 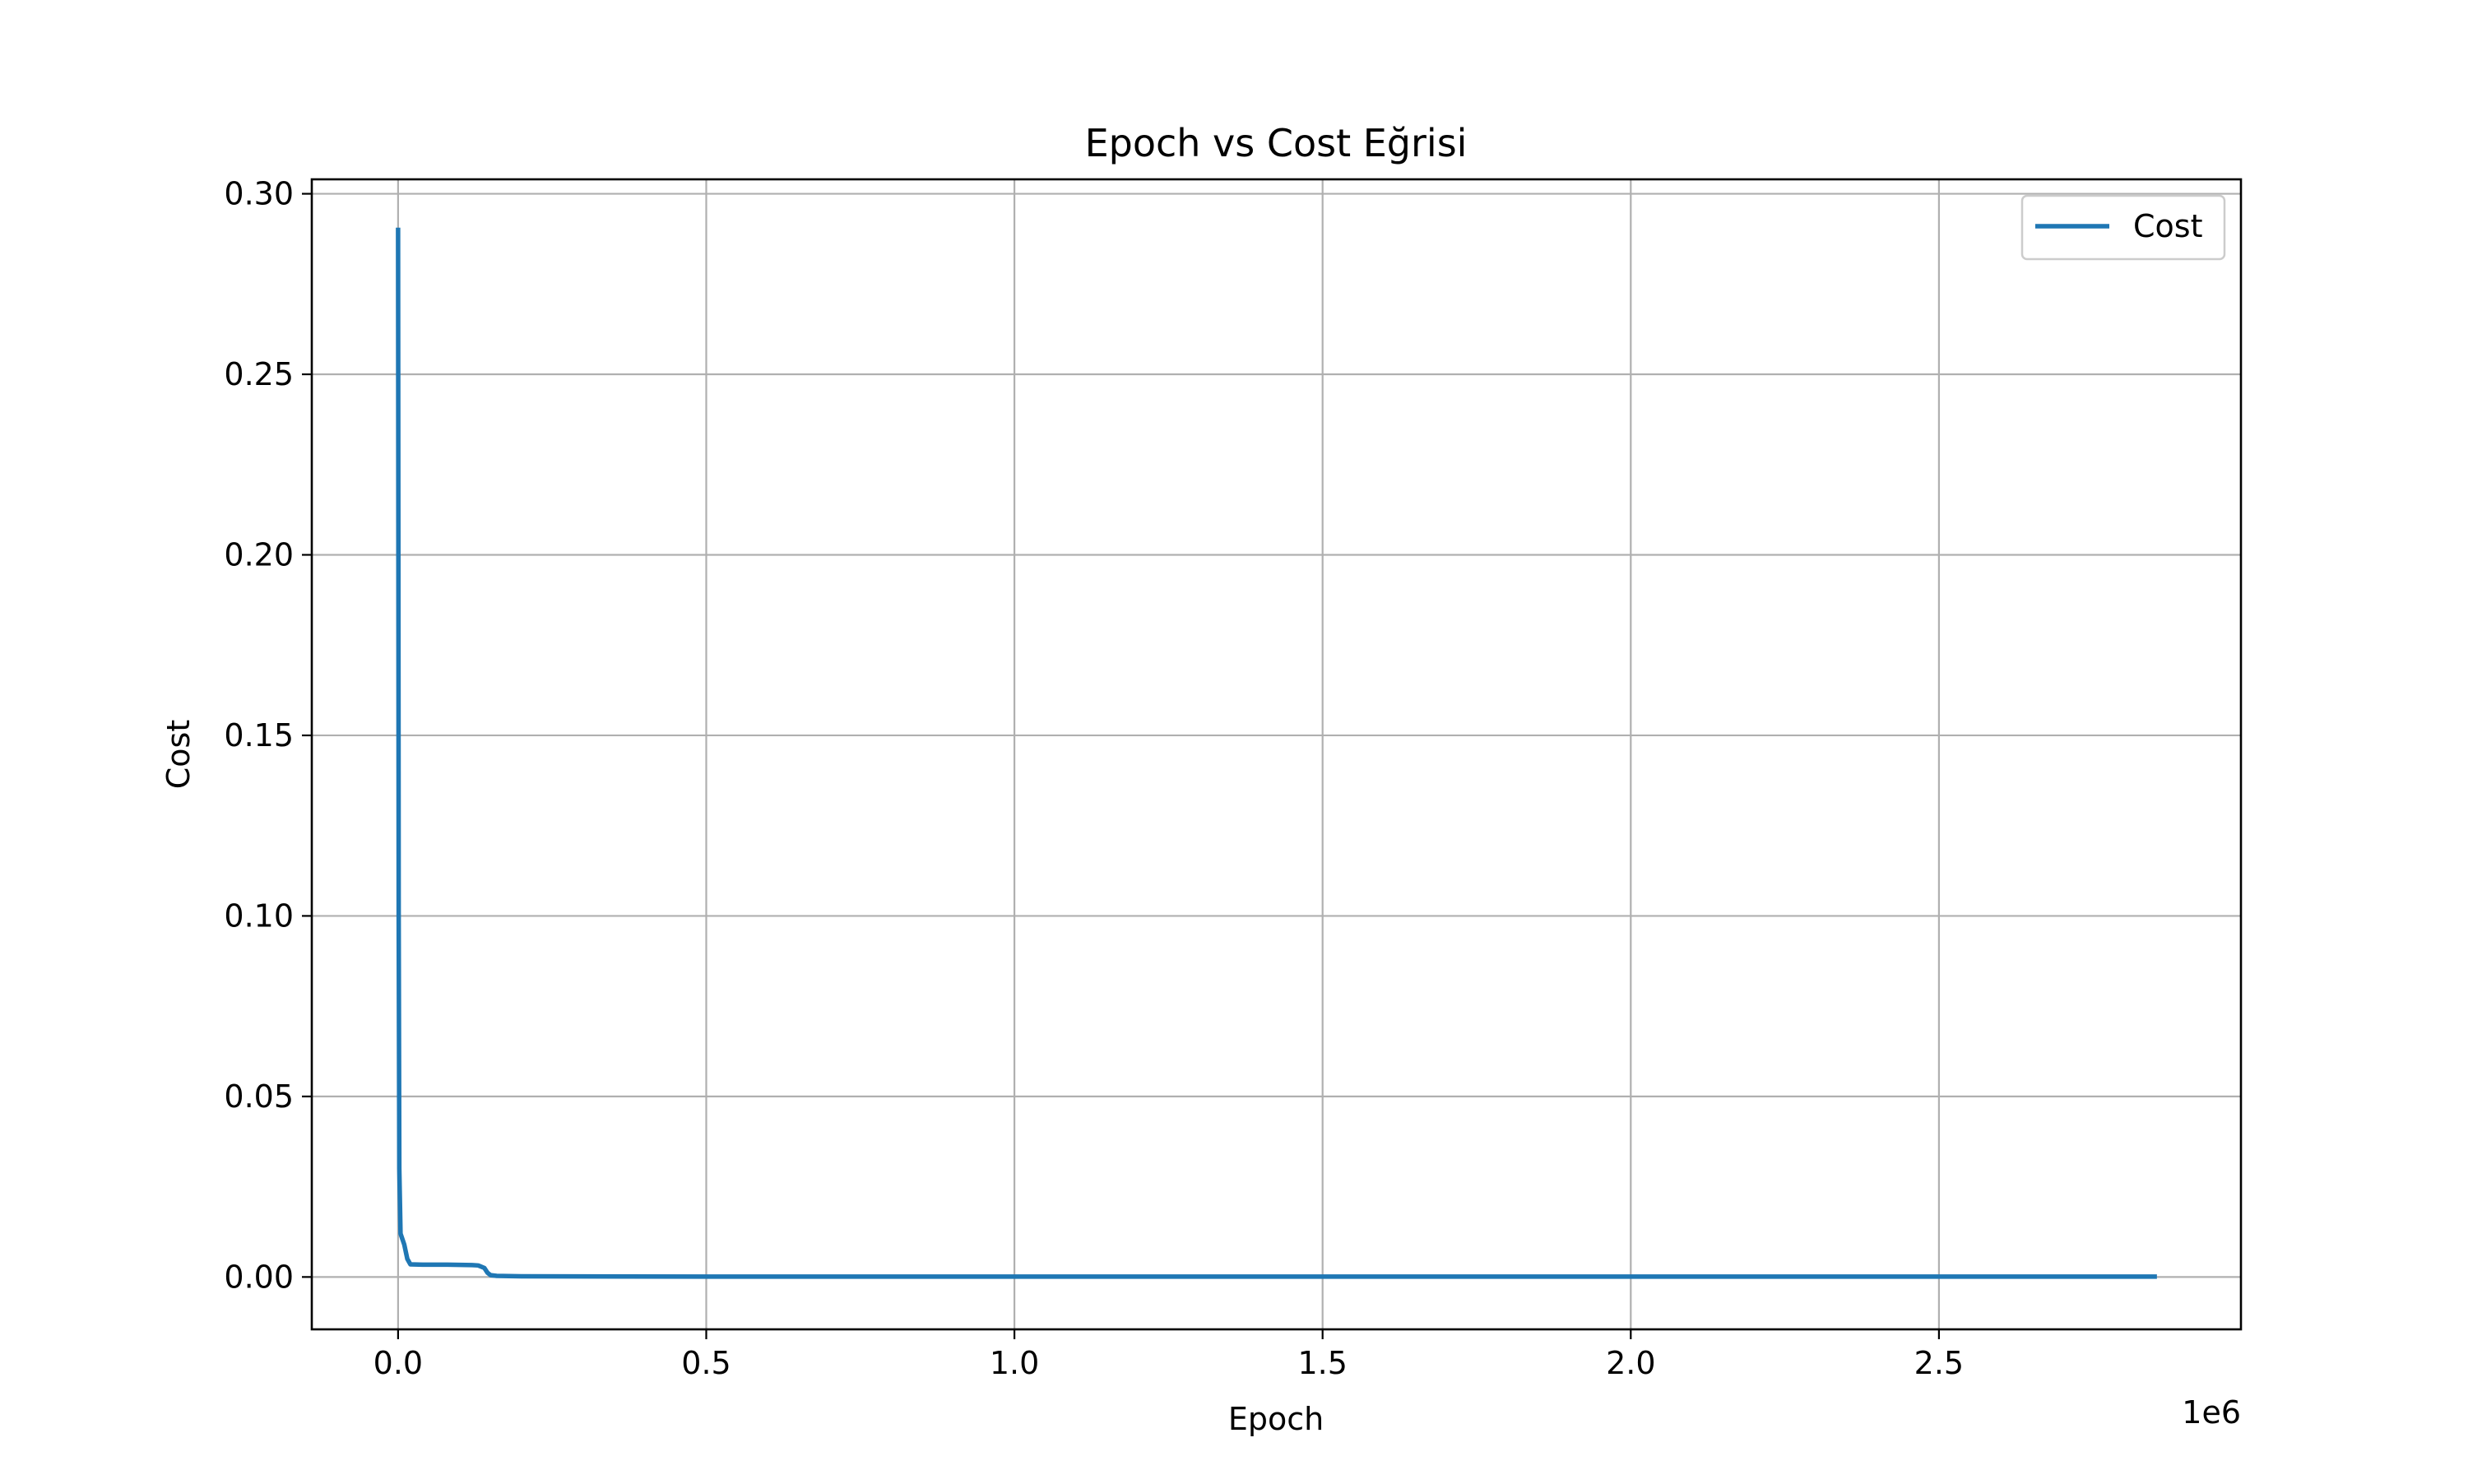 I want to click on y-tick-label: 0.00, so click(x=259, y=1277).